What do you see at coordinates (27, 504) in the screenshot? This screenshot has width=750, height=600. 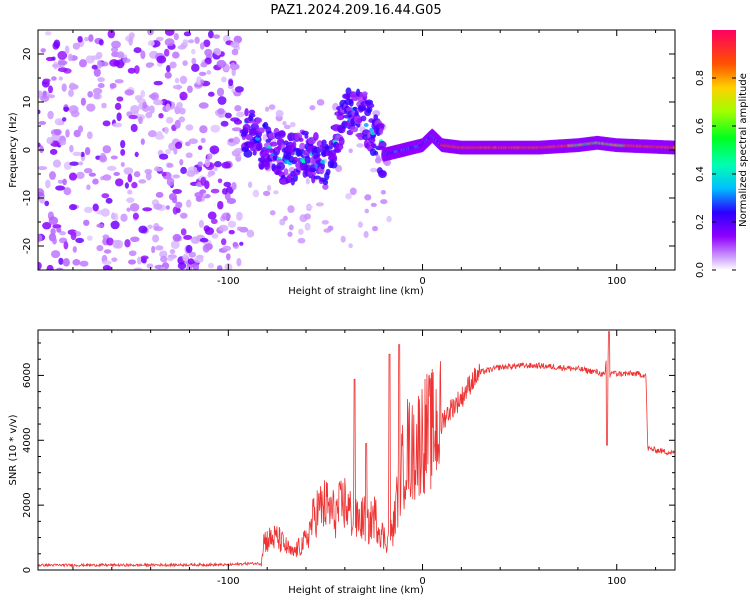 I see `snr-ytick-label: 2000` at bounding box center [27, 504].